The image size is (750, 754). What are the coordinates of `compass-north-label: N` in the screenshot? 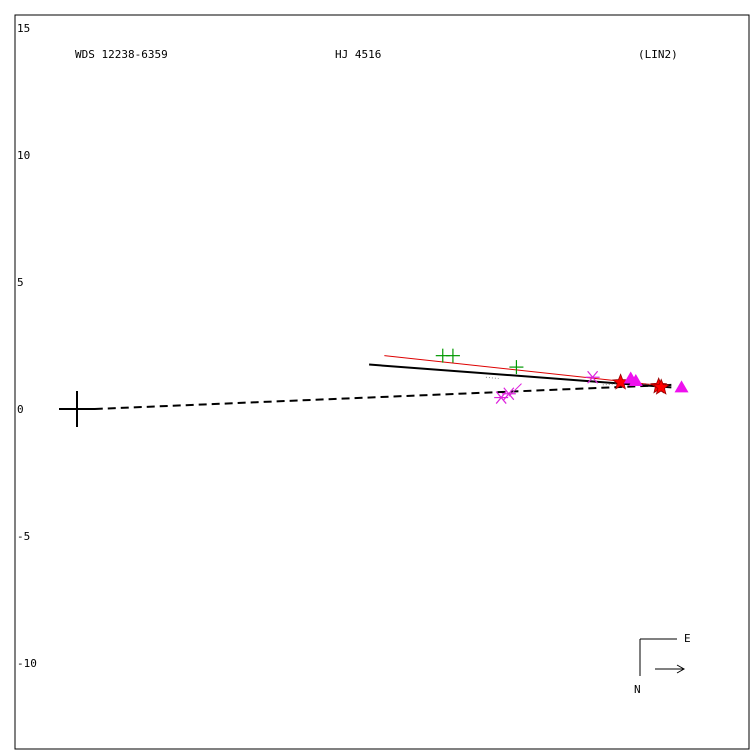 It's located at (637, 689).